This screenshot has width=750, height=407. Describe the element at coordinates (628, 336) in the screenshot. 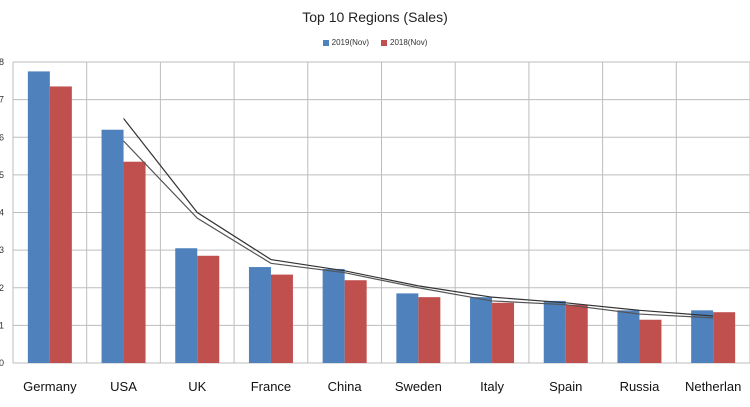

I see `bar-2019-russia` at that location.